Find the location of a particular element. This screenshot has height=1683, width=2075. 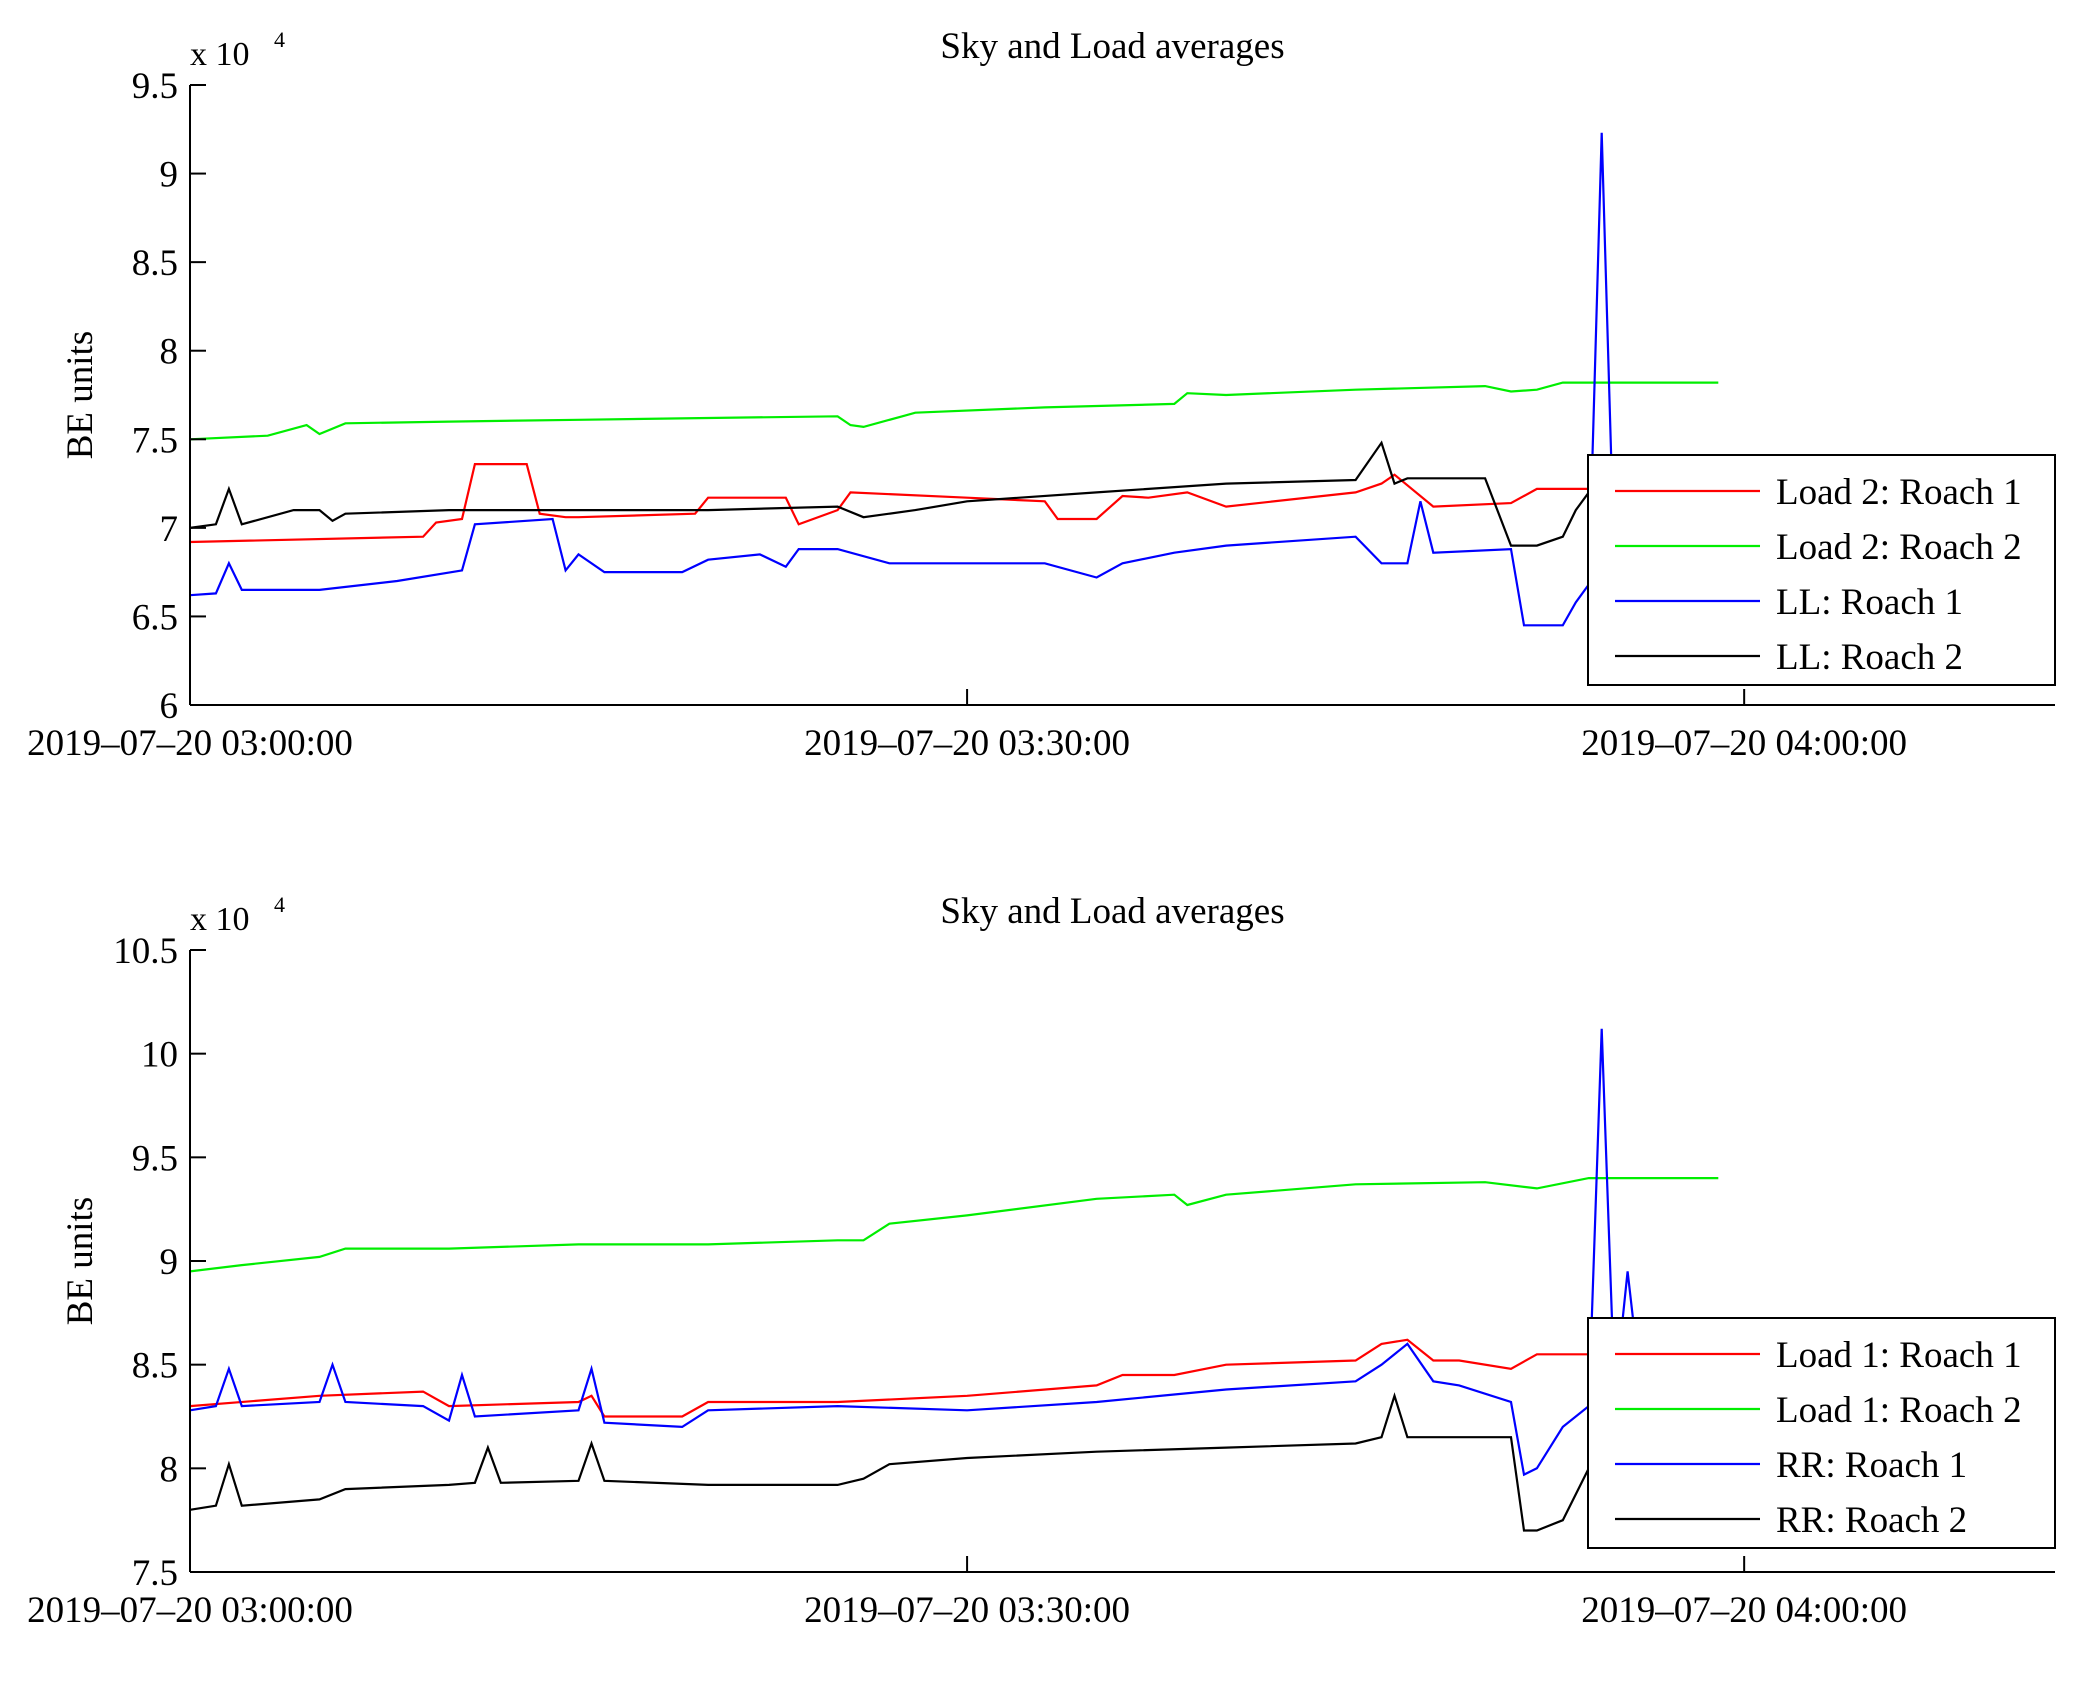

legend-entry: LL: Roach 1 is located at coordinates (1869, 602).